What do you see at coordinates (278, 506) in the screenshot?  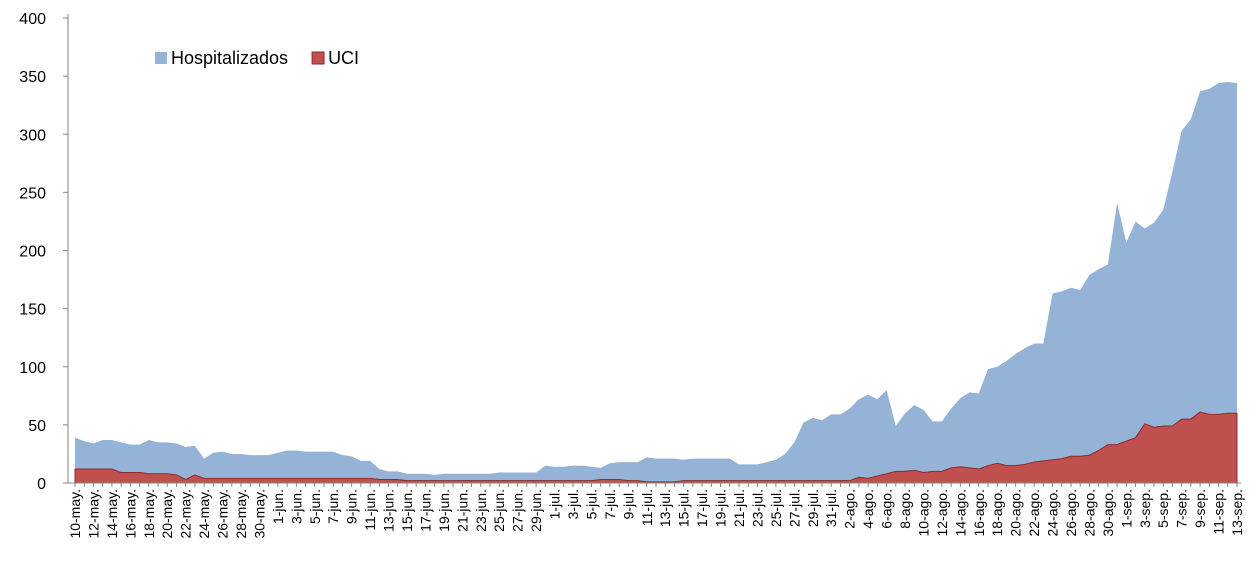 I see `x-tick-label: 1-jun.` at bounding box center [278, 506].